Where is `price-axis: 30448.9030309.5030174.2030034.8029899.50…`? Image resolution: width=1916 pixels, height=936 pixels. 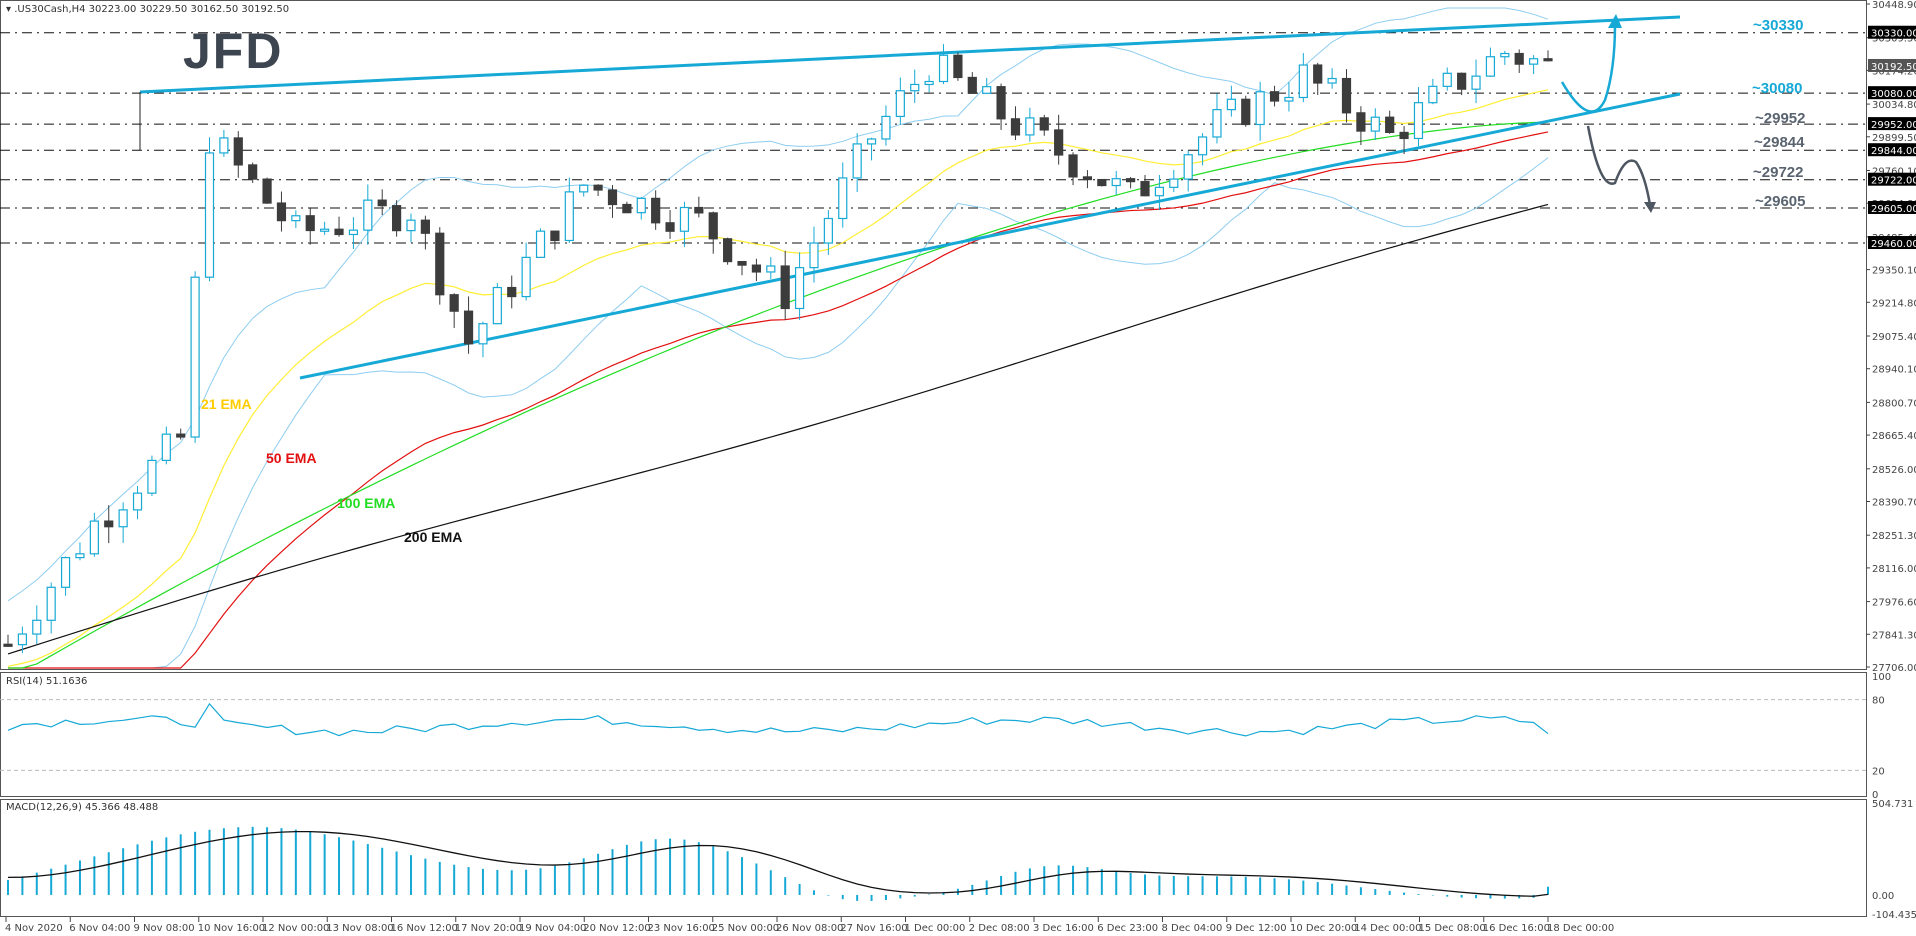
price-axis: 30448.9030309.5030174.2030034.8029899.50… is located at coordinates (1891, 337).